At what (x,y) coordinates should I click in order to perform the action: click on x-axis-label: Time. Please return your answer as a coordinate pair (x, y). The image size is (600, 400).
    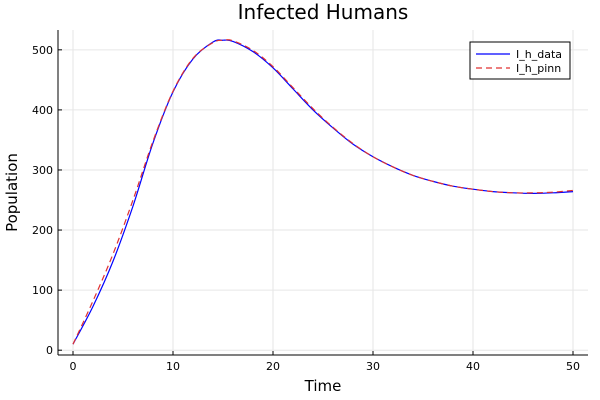
    Looking at the image, I should click on (323, 386).